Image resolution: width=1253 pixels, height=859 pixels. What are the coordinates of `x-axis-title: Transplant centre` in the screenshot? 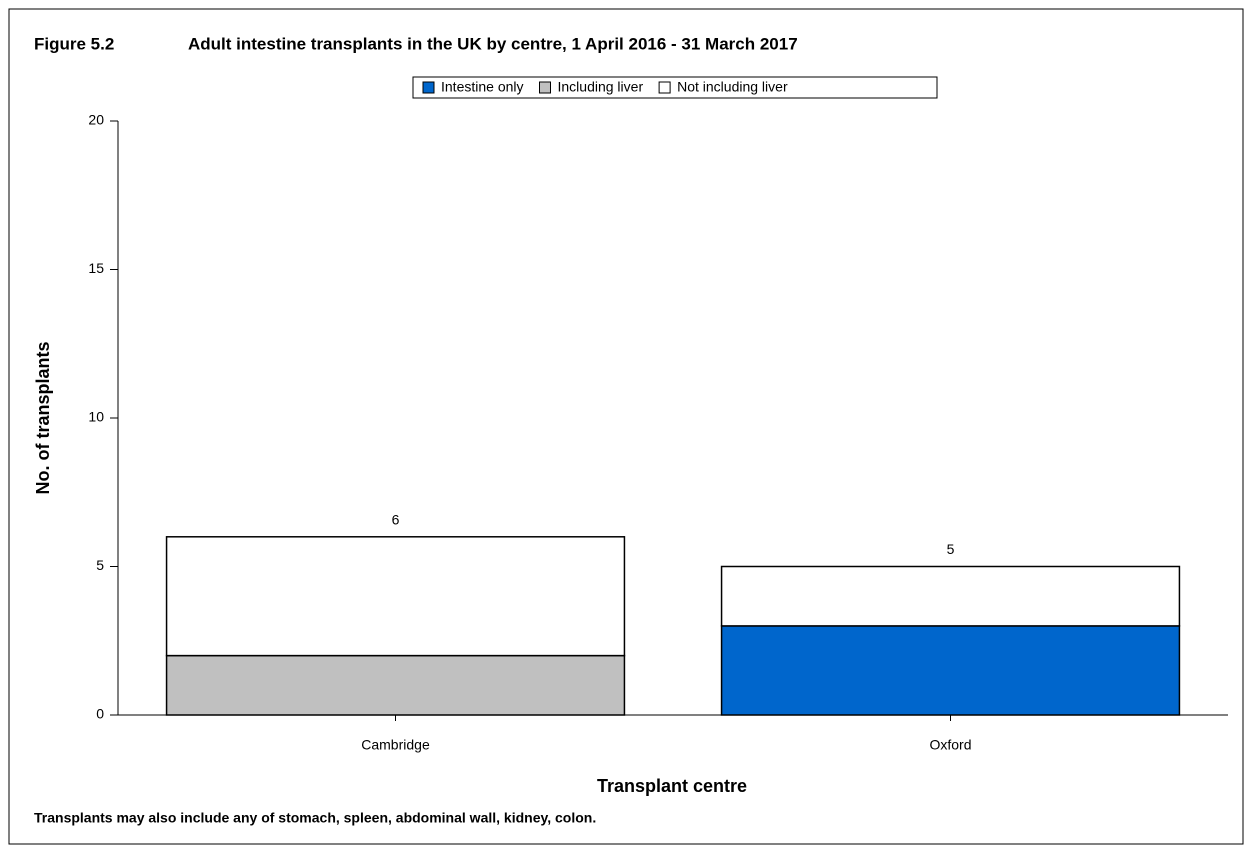 It's located at (672, 786).